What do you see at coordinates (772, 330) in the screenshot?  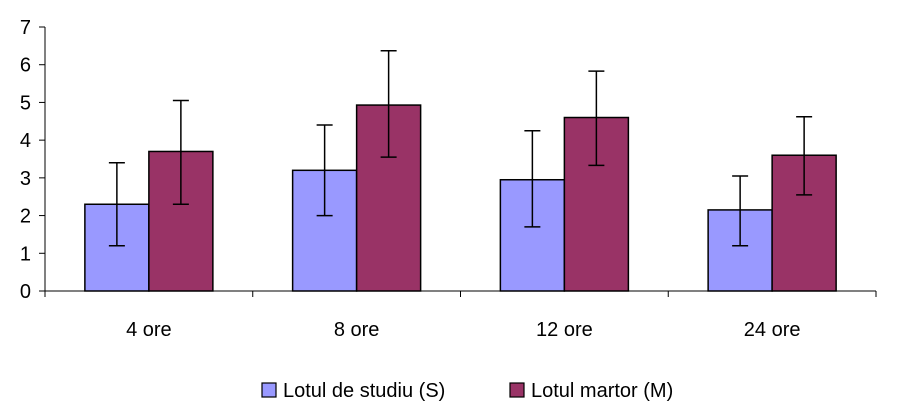 I see `x-tick-label: 24 ore` at bounding box center [772, 330].